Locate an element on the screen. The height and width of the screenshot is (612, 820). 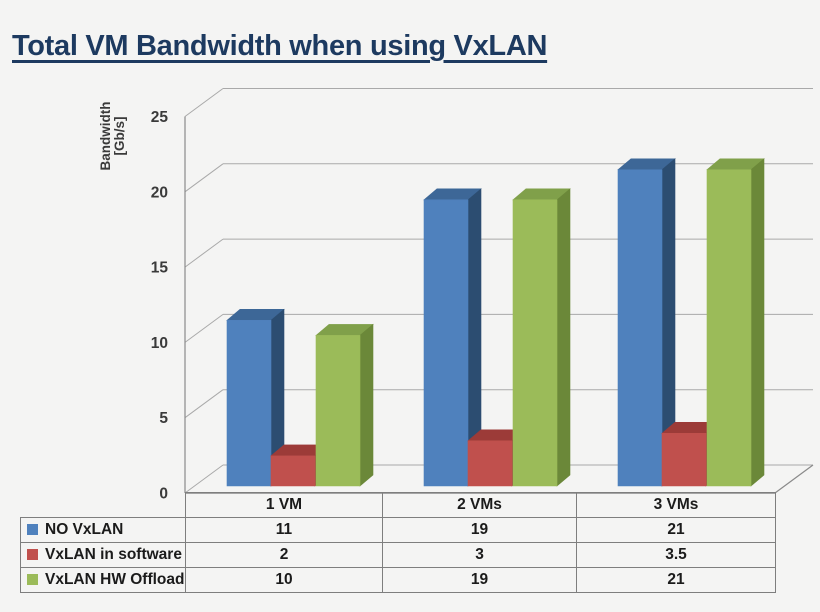
y-tick-label-20: 20 is located at coordinates (159, 192).